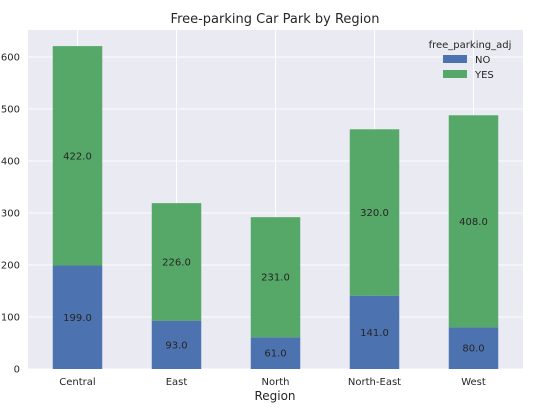  I want to click on data-label: 231.0, so click(275, 278).